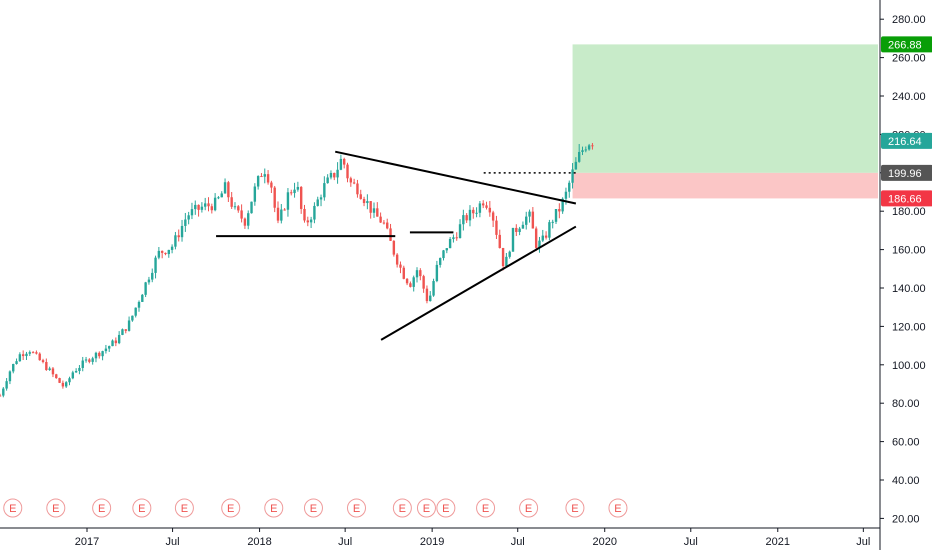 The height and width of the screenshot is (550, 932). What do you see at coordinates (440, 537) in the screenshot?
I see `time-axis: 2017 Jul 2018 Jul 2019 Jul 2020 Jul 2021 Jul` at bounding box center [440, 537].